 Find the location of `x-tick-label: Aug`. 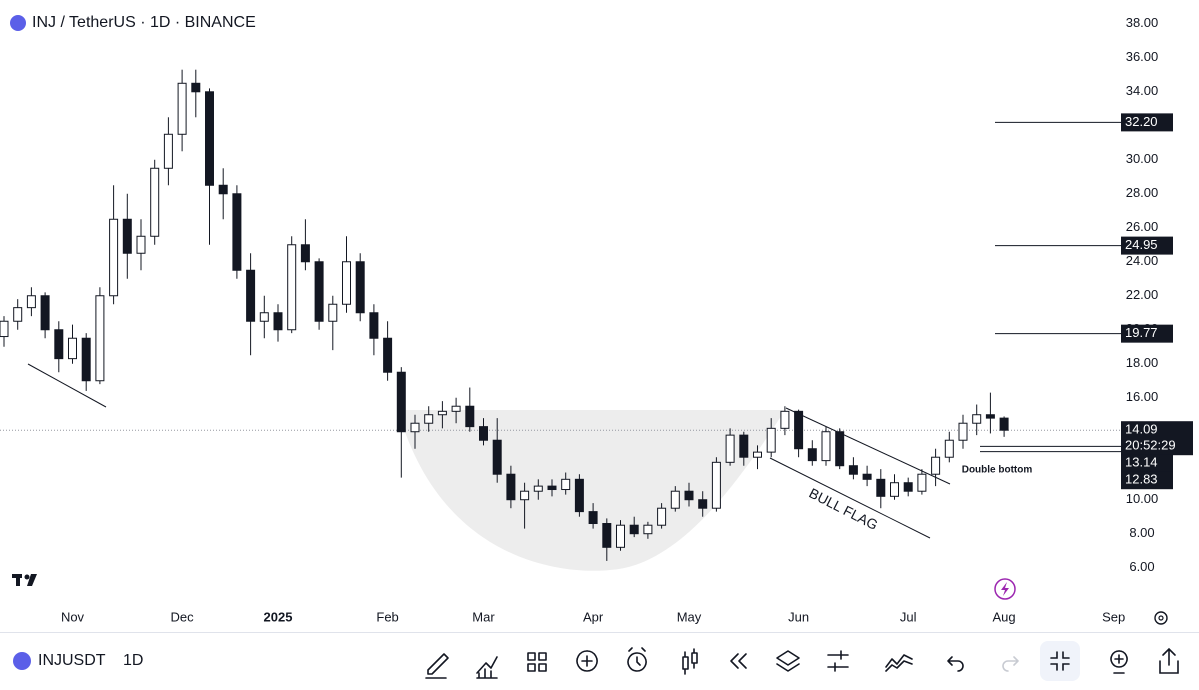

x-tick-label: Aug is located at coordinates (1004, 616).